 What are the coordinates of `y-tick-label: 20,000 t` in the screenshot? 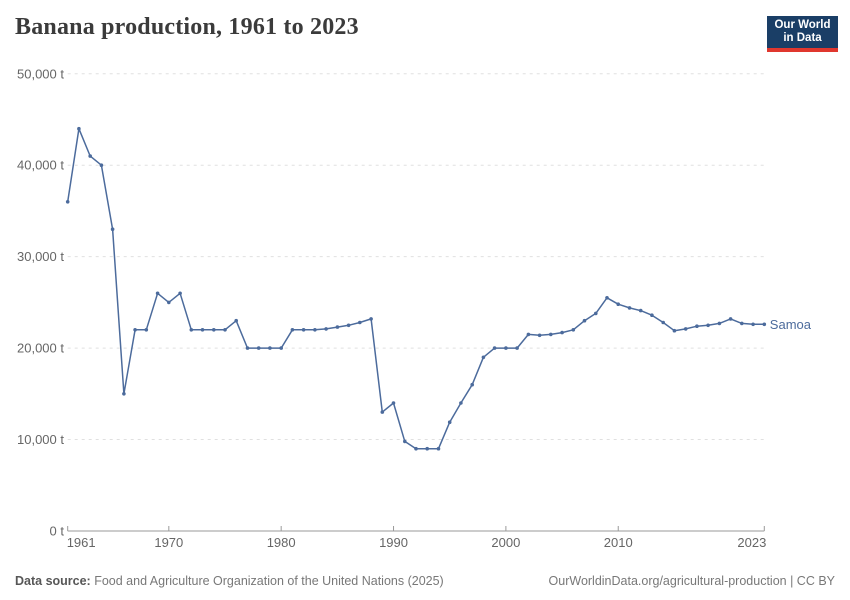 It's located at (40, 348).